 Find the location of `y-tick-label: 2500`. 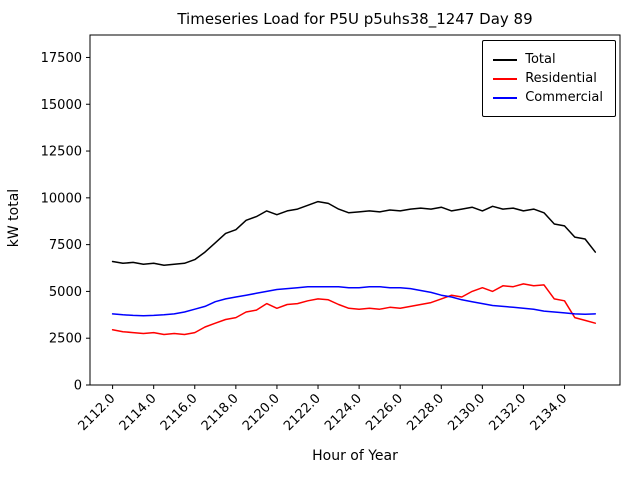

y-tick-label: 2500 is located at coordinates (65, 339).